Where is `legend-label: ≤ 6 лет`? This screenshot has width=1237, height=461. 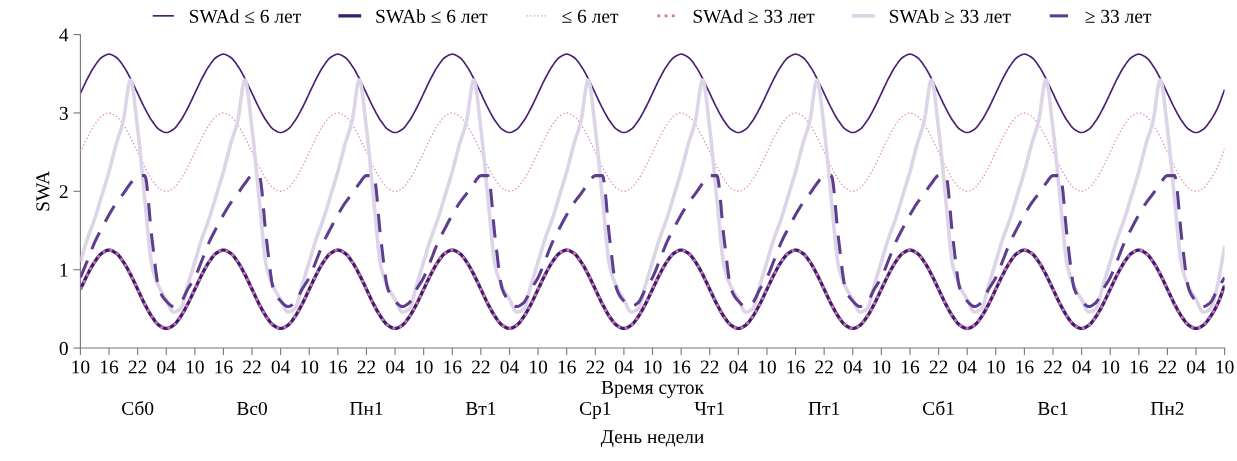
legend-label: ≤ 6 лет is located at coordinates (590, 16).